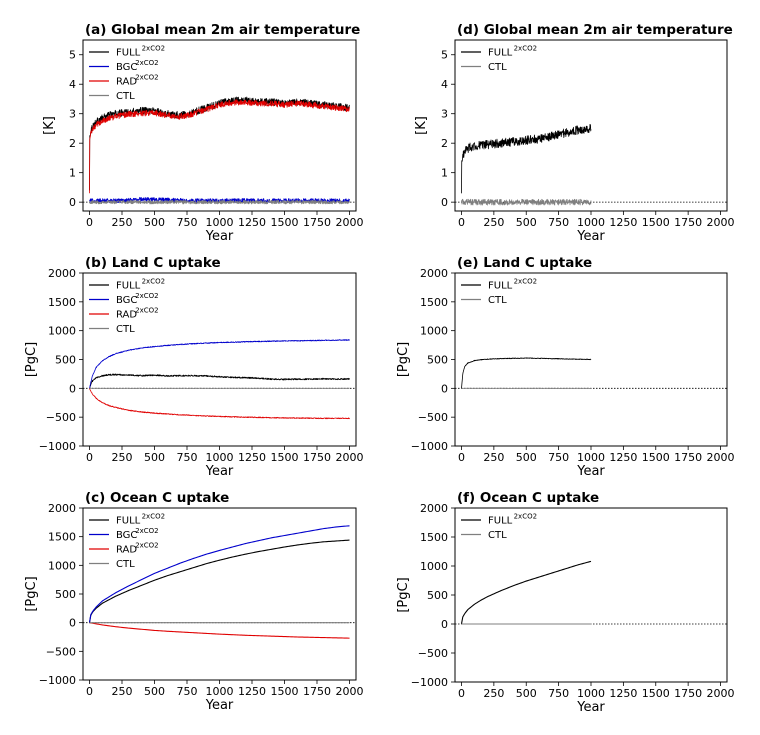 This screenshot has height=735, width=760. What do you see at coordinates (528, 498) in the screenshot?
I see `panel-title: (f) Ocean C uptake` at bounding box center [528, 498].